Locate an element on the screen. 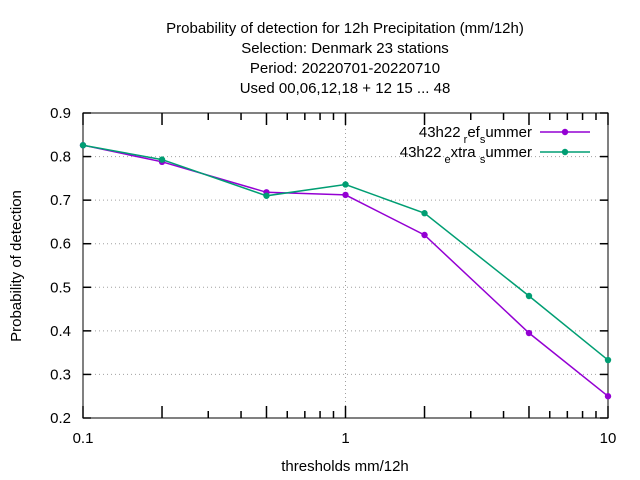 Image resolution: width=640 pixels, height=480 pixels. y-tick-label: 0.8 is located at coordinates (60, 157).